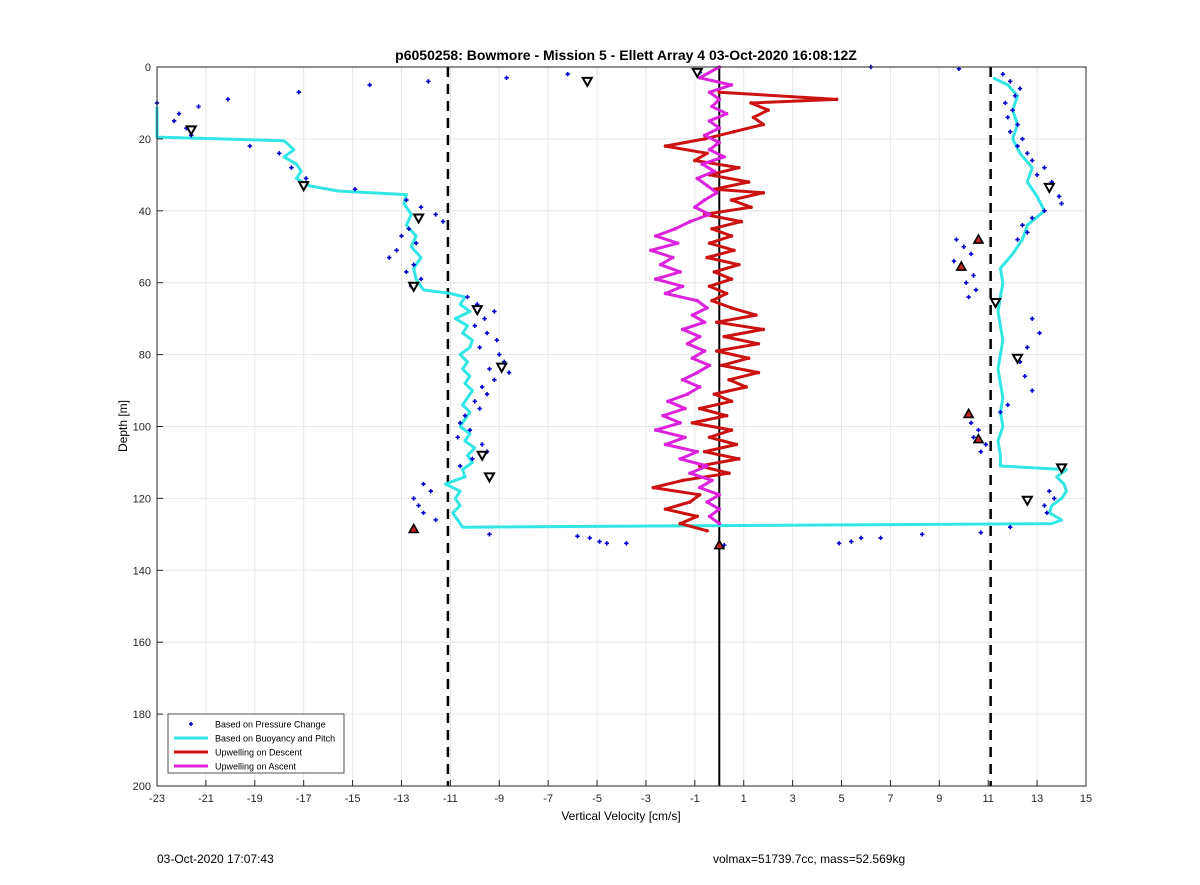  What do you see at coordinates (744, 799) in the screenshot?
I see `x-tick-label: 1` at bounding box center [744, 799].